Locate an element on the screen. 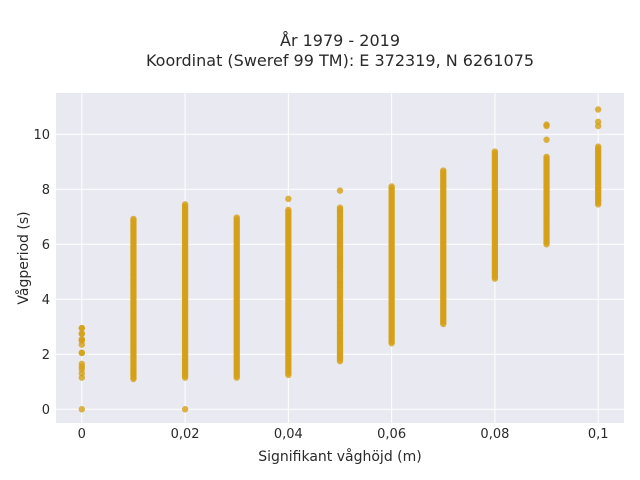  y-tick-label: 4 is located at coordinates (46, 300).